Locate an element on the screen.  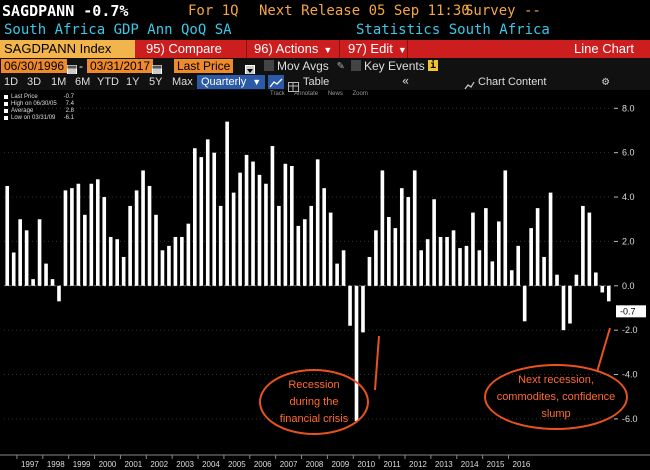
annotate-tool: Annotate is located at coordinates (306, 94).